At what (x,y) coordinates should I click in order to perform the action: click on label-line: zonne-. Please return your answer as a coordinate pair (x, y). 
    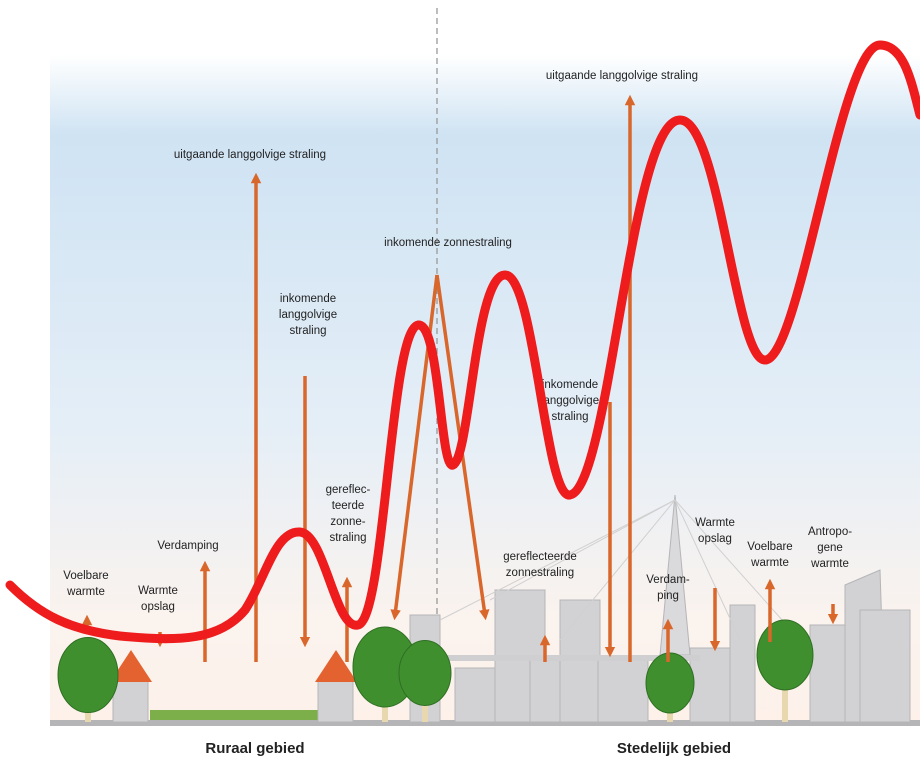
    Looking at the image, I should click on (347, 522).